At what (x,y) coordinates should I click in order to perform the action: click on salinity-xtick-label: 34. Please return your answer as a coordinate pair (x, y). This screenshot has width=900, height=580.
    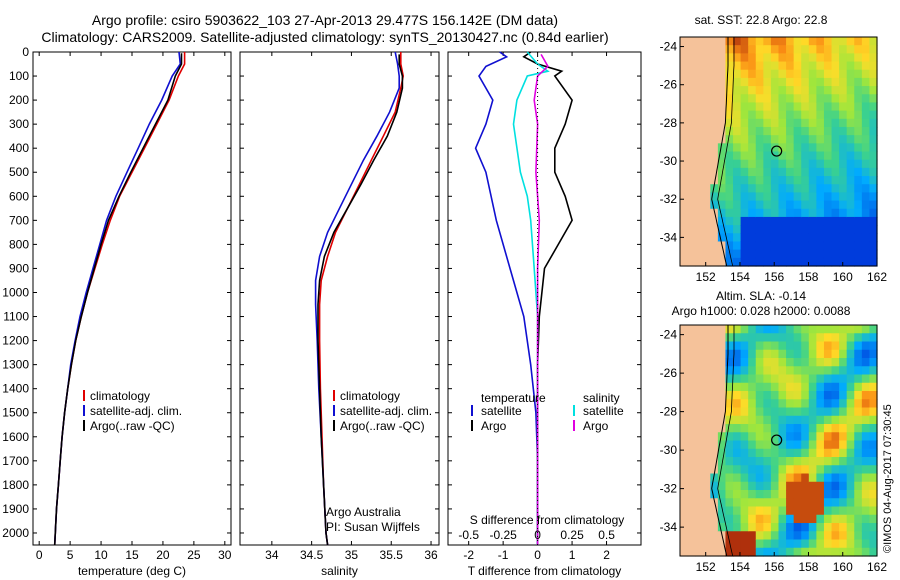
    Looking at the image, I should click on (272, 555).